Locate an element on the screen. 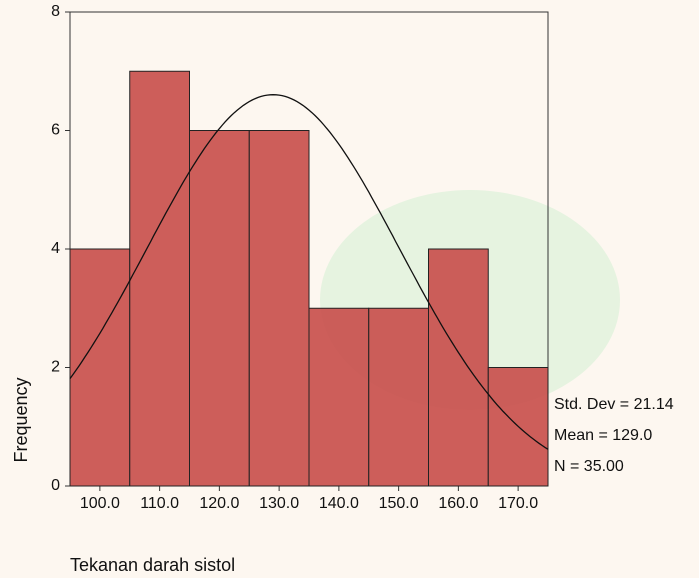 The width and height of the screenshot is (699, 578). y-tick-label: 4 is located at coordinates (55, 248).